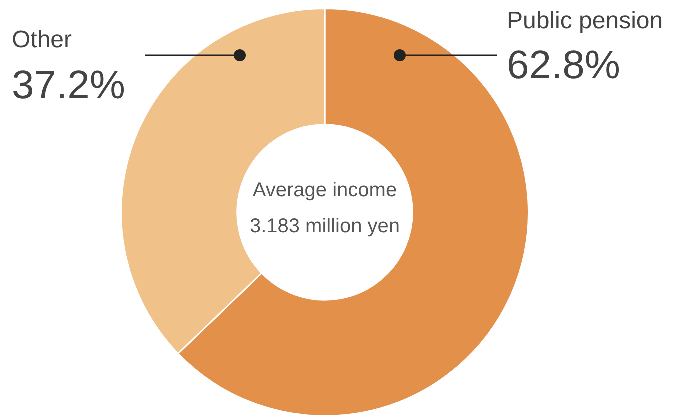 Image resolution: width=693 pixels, height=417 pixels. I want to click on data-label: 62.8%, so click(563, 66).